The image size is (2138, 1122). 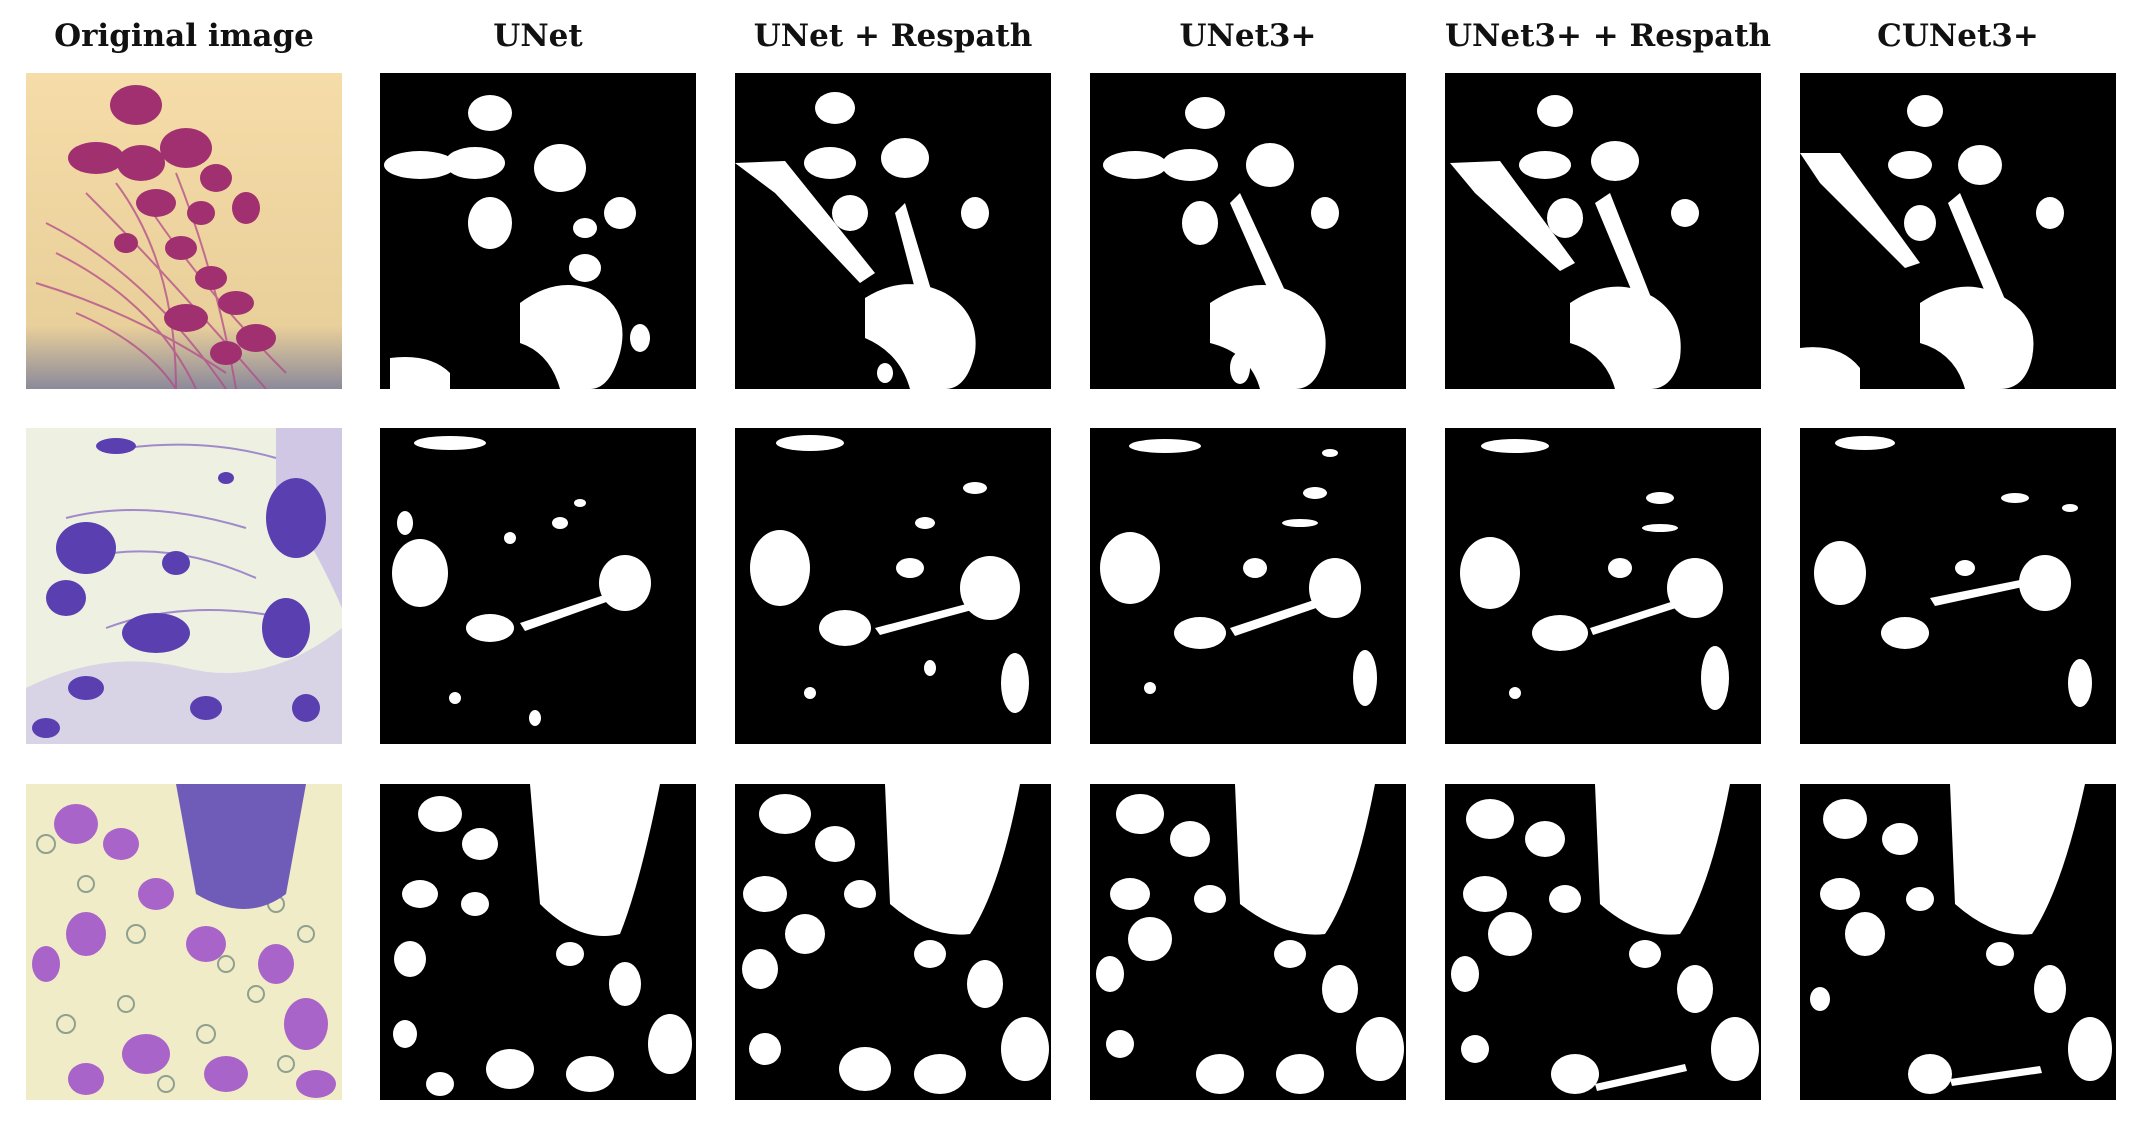 What do you see at coordinates (893, 36) in the screenshot?
I see `column-header-unet-respath: UNet + Respath` at bounding box center [893, 36].